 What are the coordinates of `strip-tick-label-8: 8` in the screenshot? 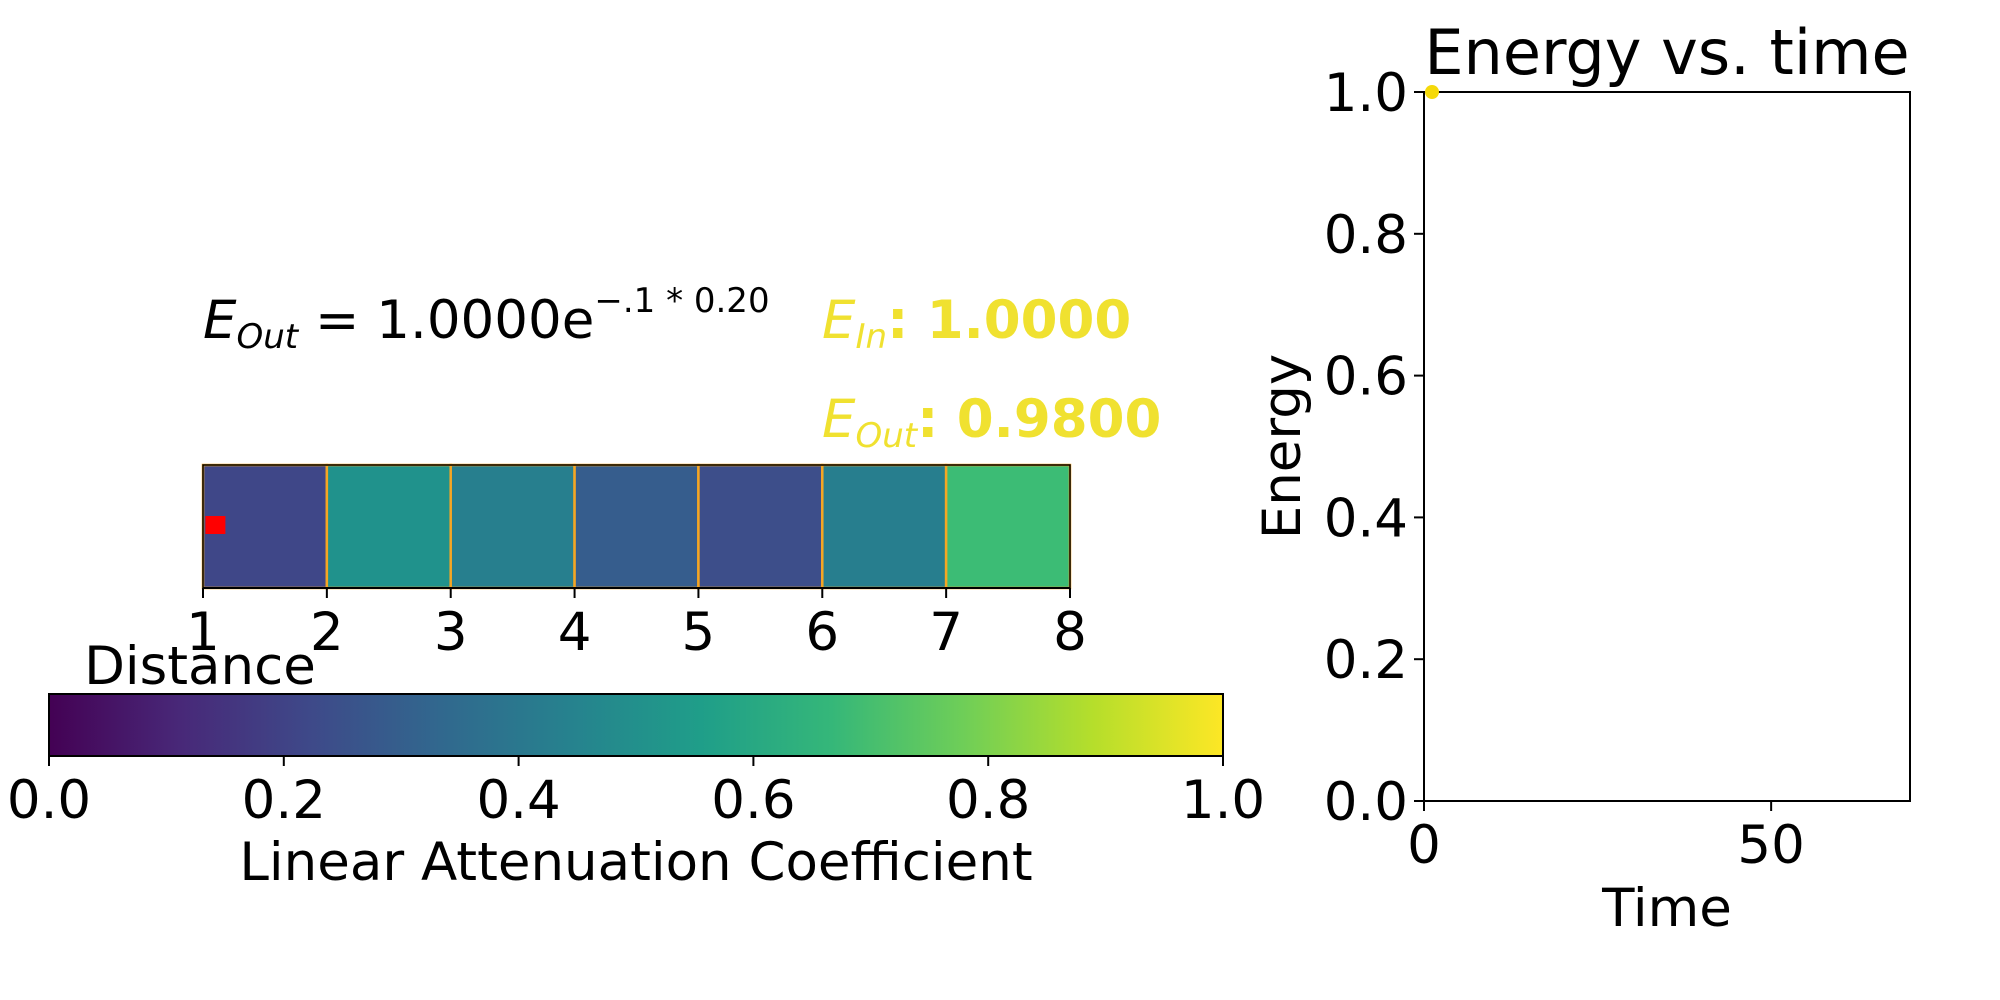 It's located at (1070, 632).